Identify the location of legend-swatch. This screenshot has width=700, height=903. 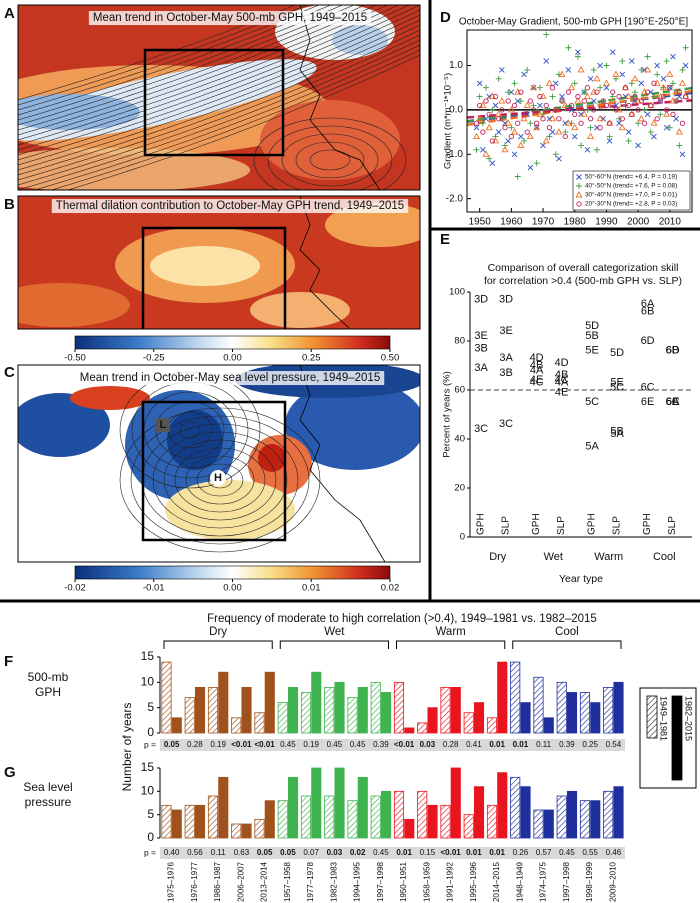
(677, 738).